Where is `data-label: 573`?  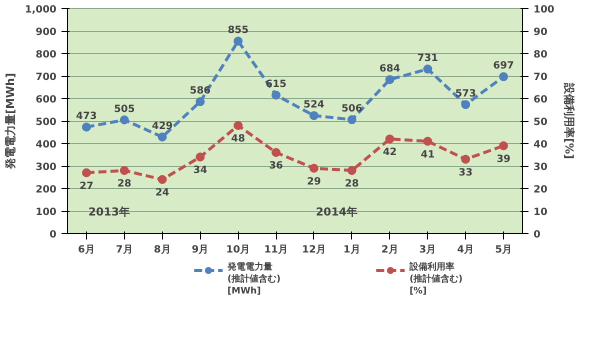
data-label: 573 is located at coordinates (465, 94).